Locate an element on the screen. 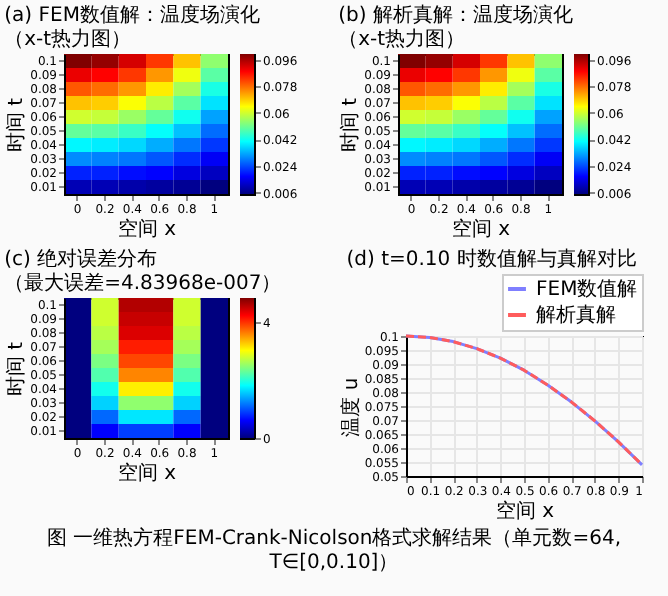  y-axis-title: 温度 u is located at coordinates (350, 407).